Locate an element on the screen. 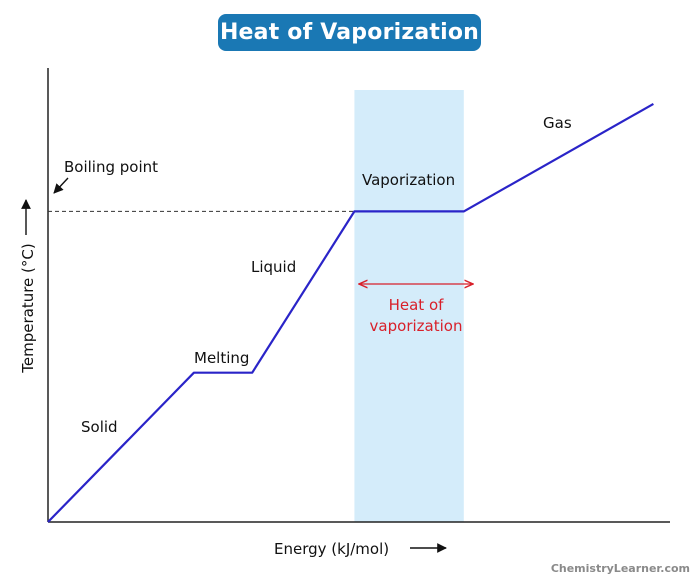 This screenshot has height=583, width=700. x-axis-label: Energy (kJ/mol) is located at coordinates (331, 549).